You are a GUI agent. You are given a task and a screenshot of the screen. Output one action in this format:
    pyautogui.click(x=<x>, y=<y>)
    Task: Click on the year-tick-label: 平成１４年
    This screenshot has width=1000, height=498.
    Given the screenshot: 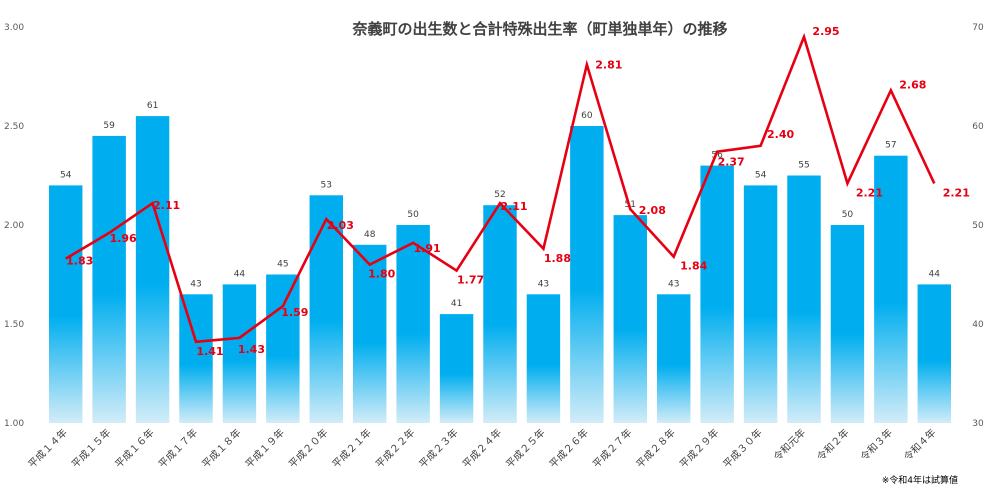 What is the action you would take?
    pyautogui.click(x=47, y=448)
    